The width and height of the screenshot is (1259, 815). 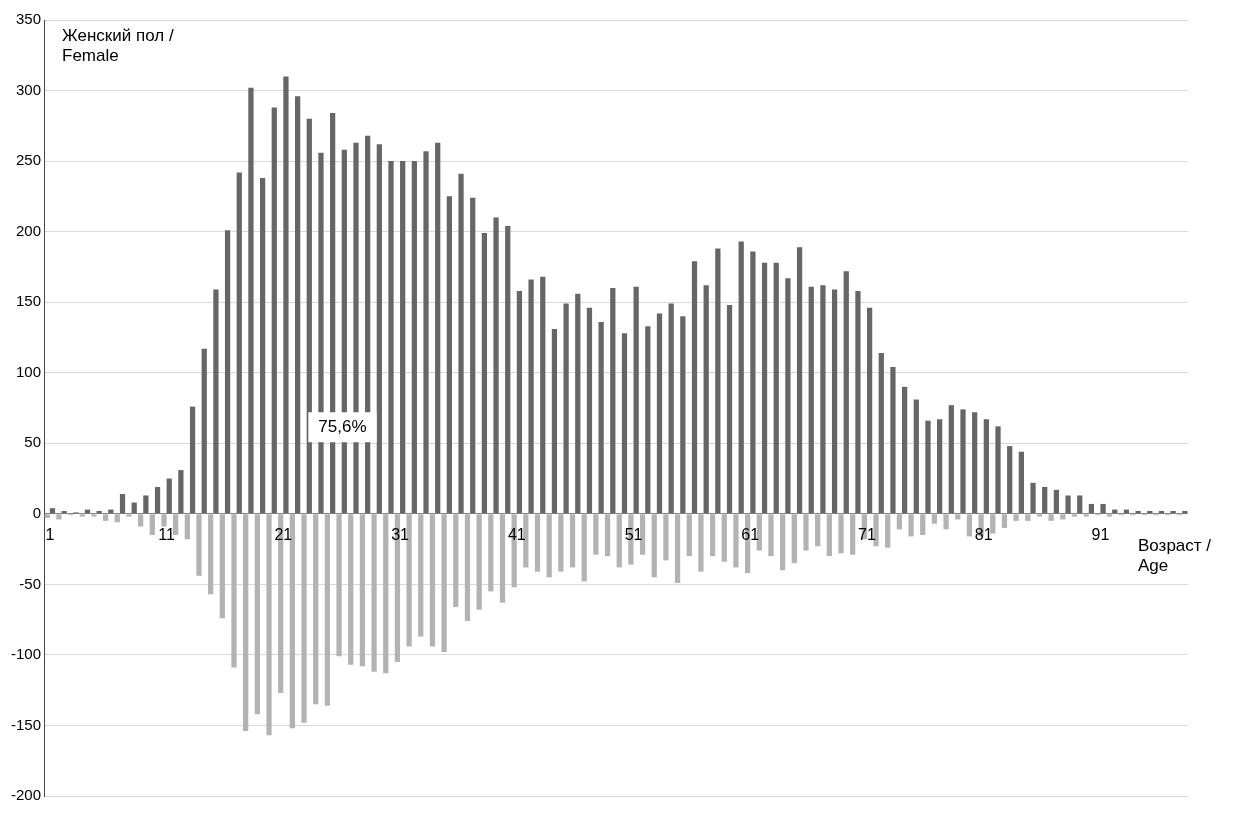 I want to click on y-tick-label: 200, so click(x=28, y=230).